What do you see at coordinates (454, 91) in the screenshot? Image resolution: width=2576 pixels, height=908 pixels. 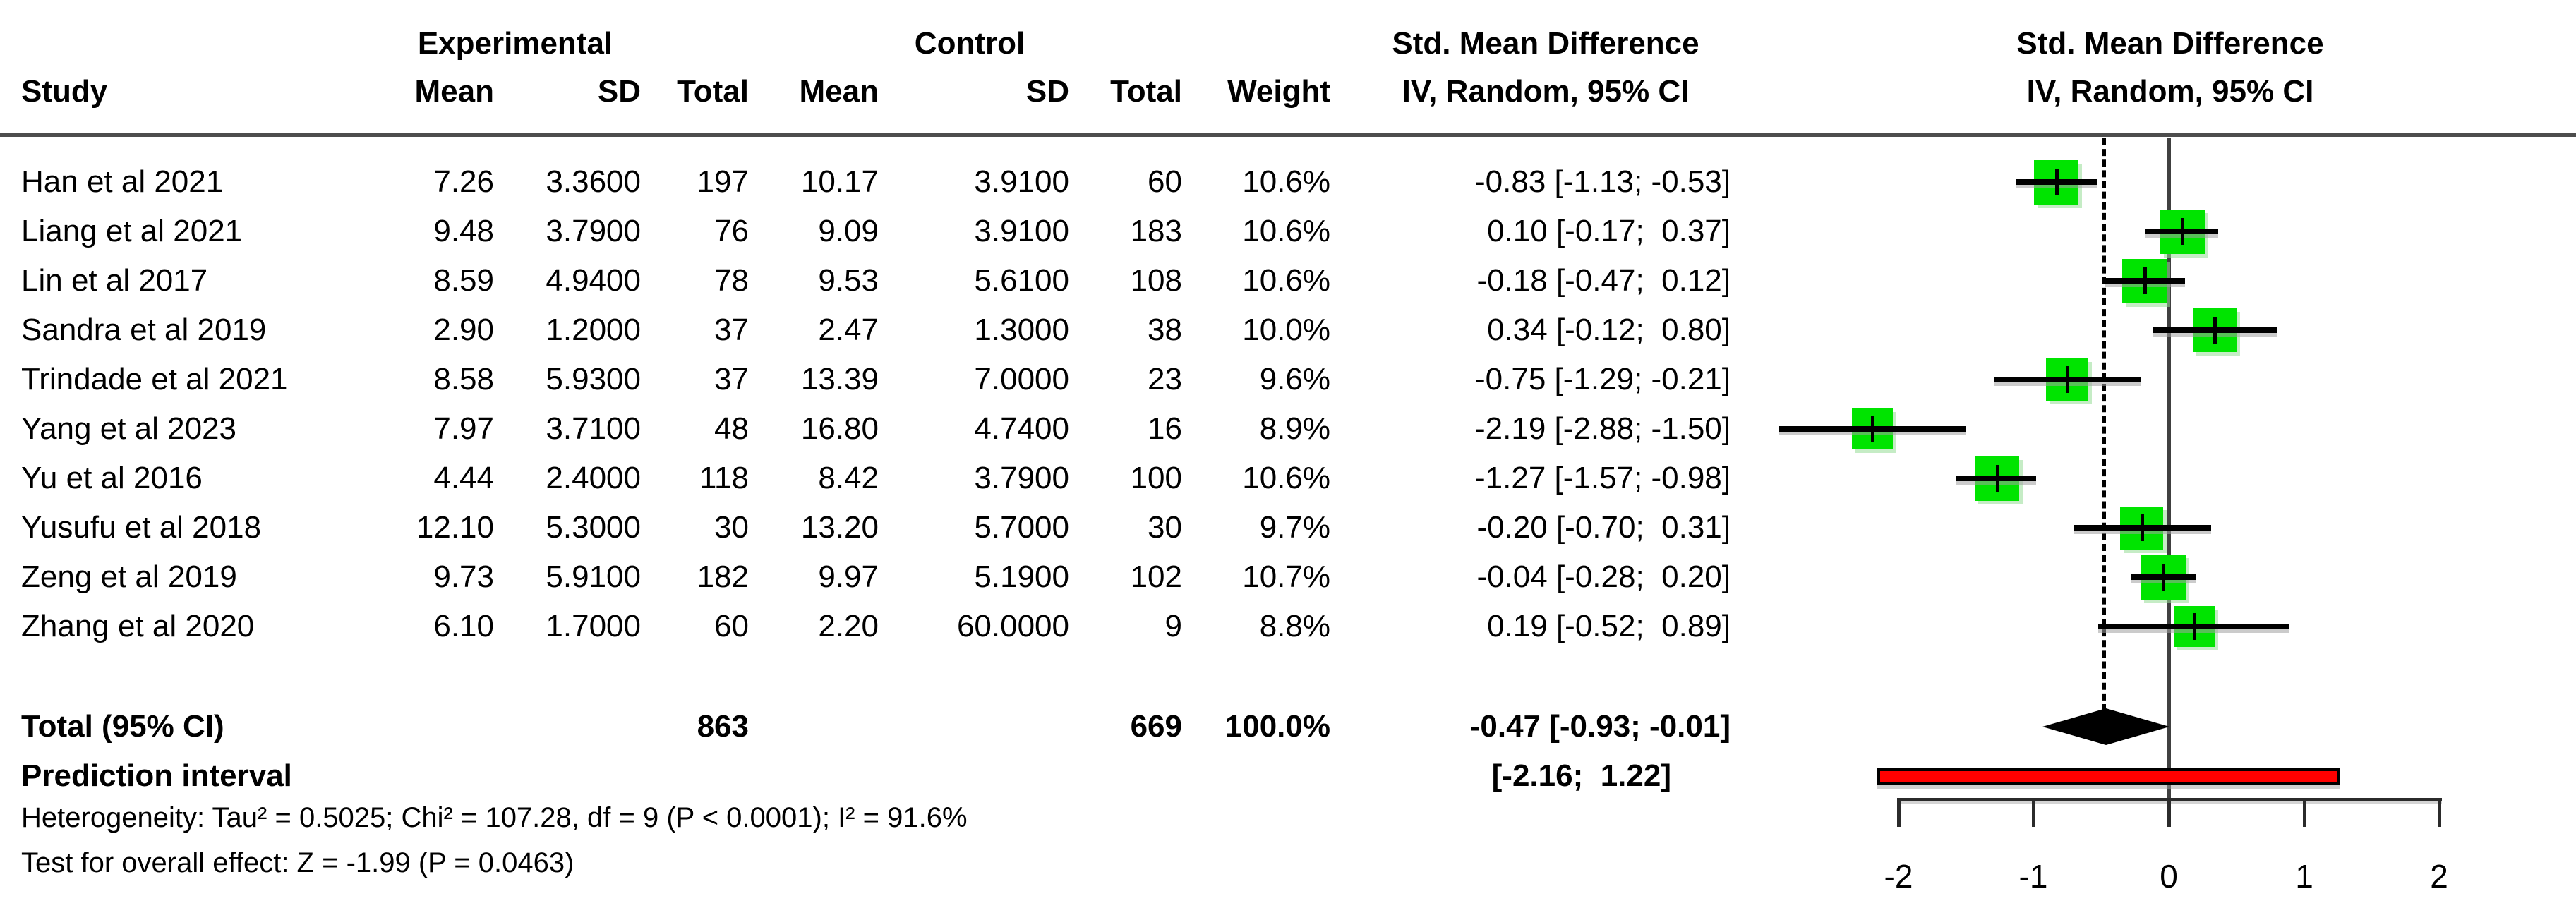 I see `header-exp-mean: Mean` at bounding box center [454, 91].